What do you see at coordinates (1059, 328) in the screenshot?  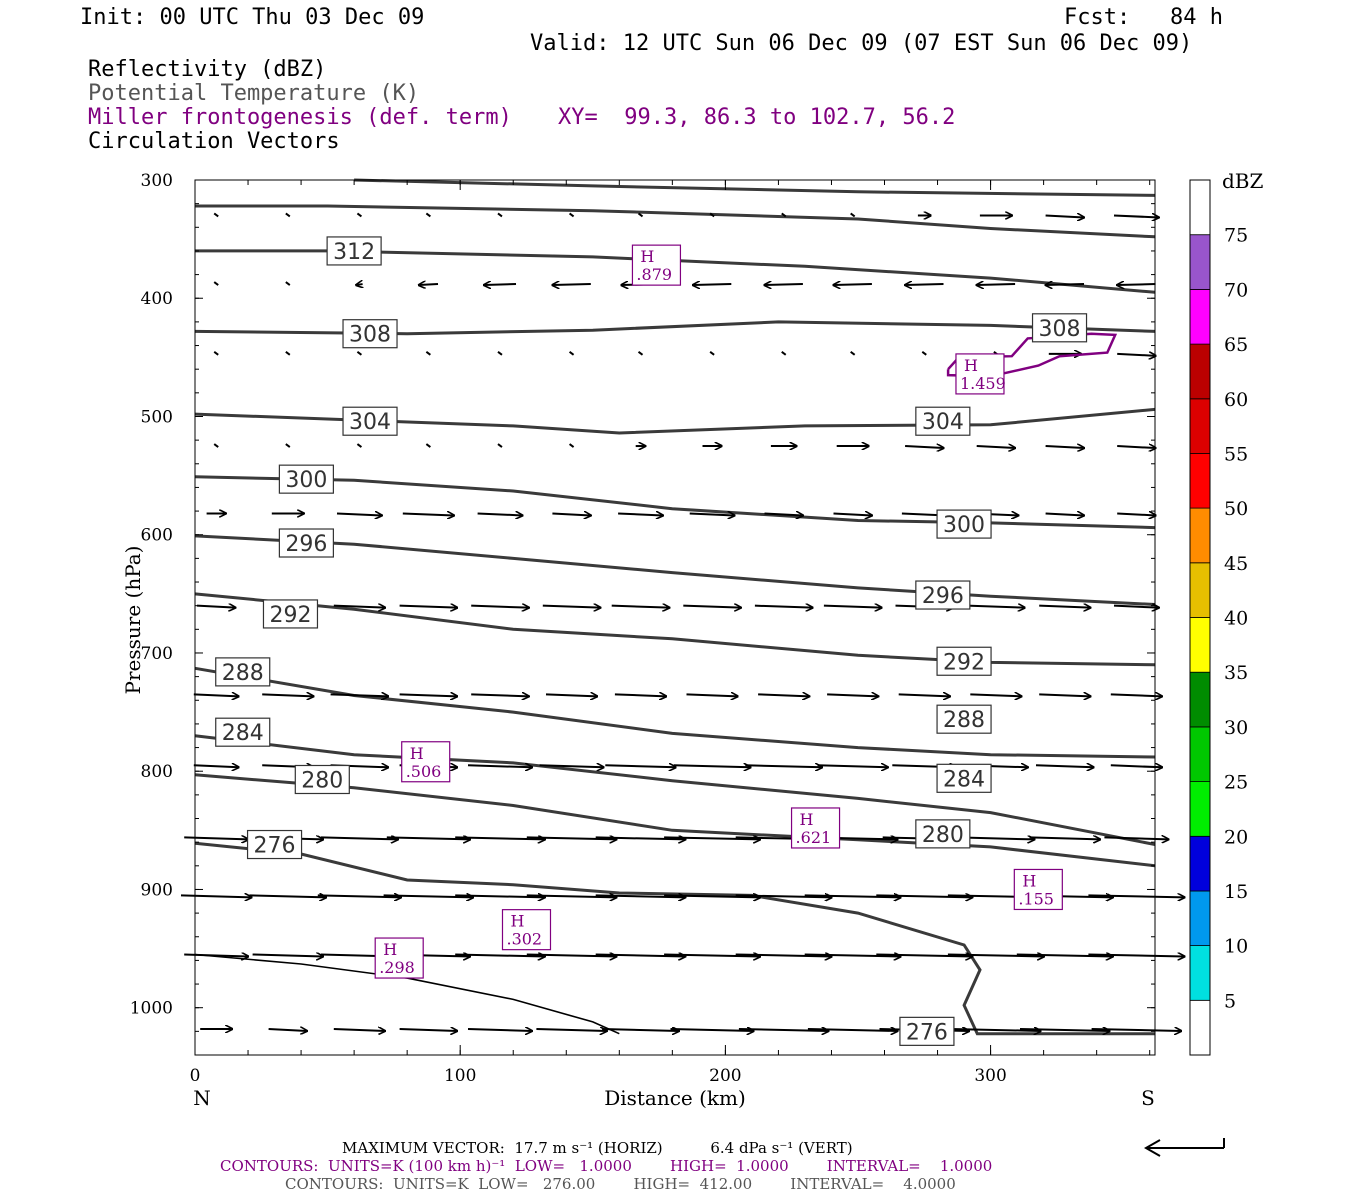 I see `isentrope-label: 308` at bounding box center [1059, 328].